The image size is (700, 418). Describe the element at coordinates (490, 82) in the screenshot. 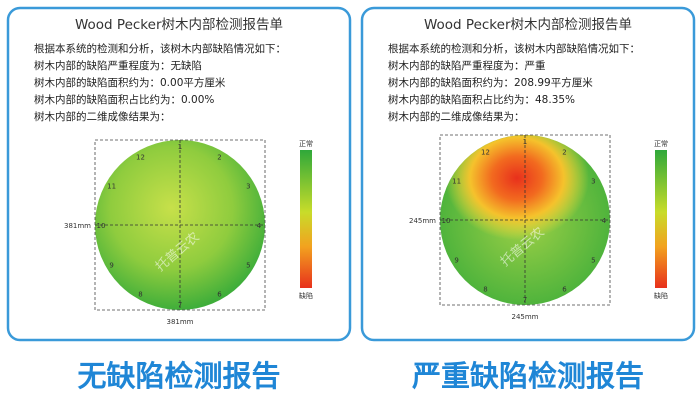

I see `report-line: 树木内部的缺陷面积约为：208.99平方厘米` at that location.